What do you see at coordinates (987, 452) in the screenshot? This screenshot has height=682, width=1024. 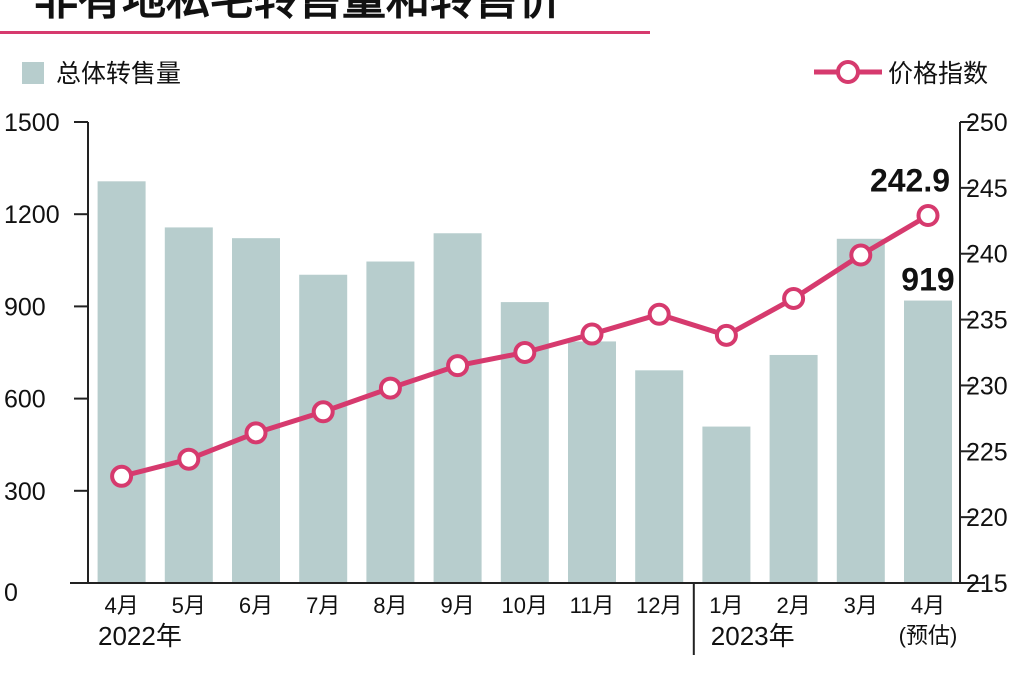 I see `y-right-tick-label: 225` at bounding box center [987, 452].